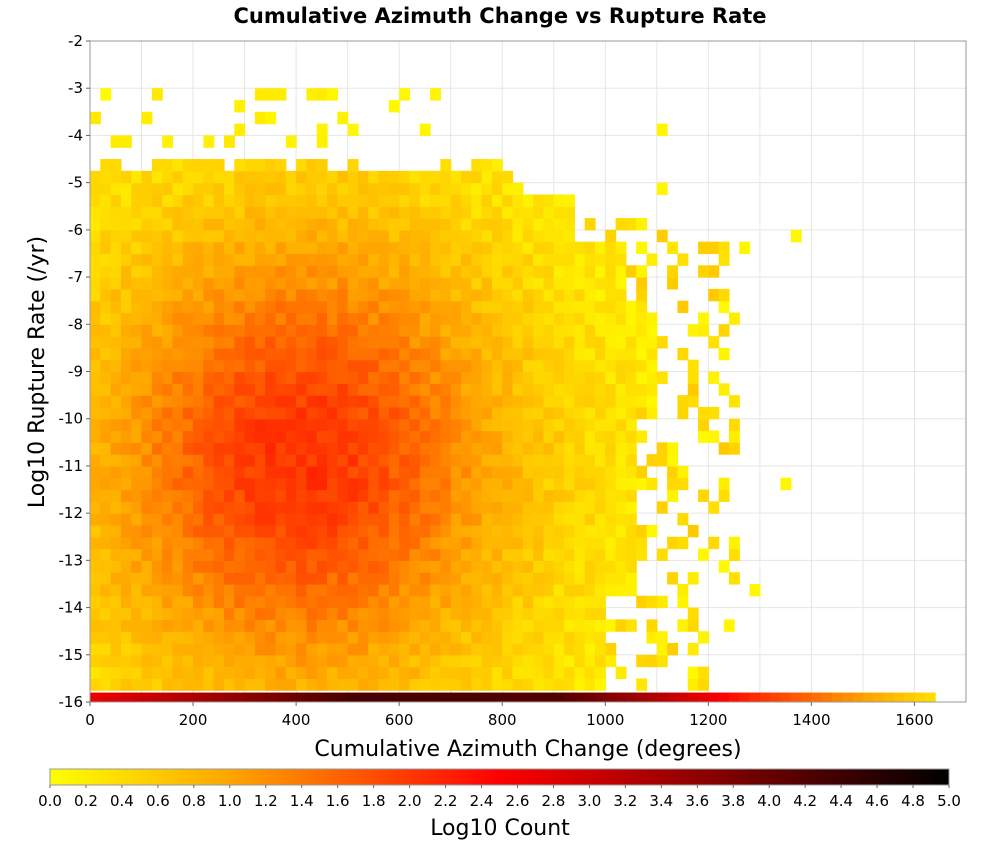 Image resolution: width=1000 pixels, height=850 pixels. Describe the element at coordinates (708, 720) in the screenshot. I see `x-tick-label: 1200` at that location.